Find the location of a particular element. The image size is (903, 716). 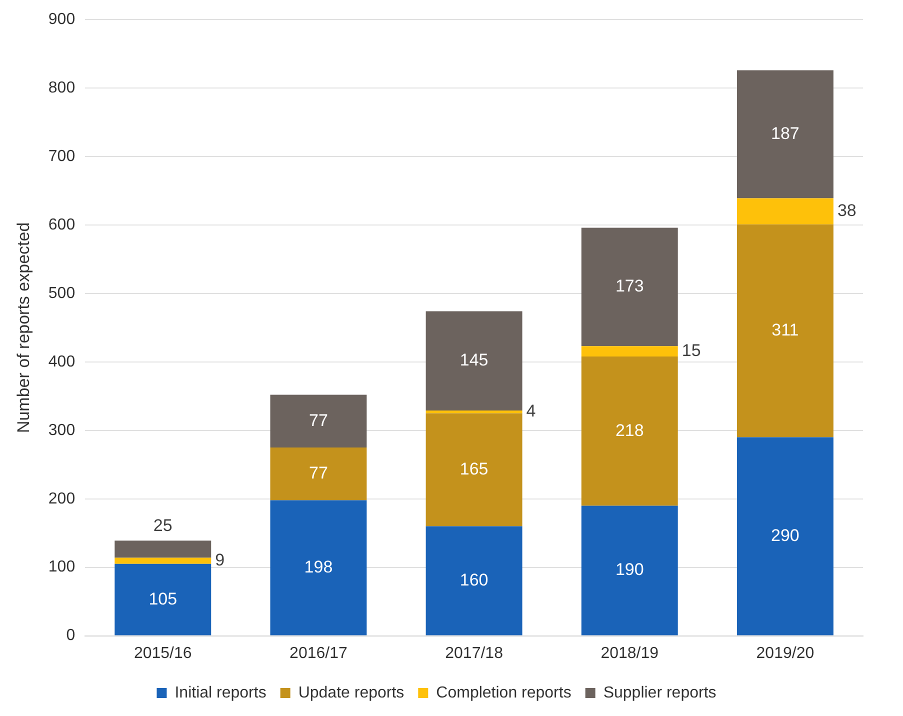

y-tick-label: 0 is located at coordinates (71, 635).